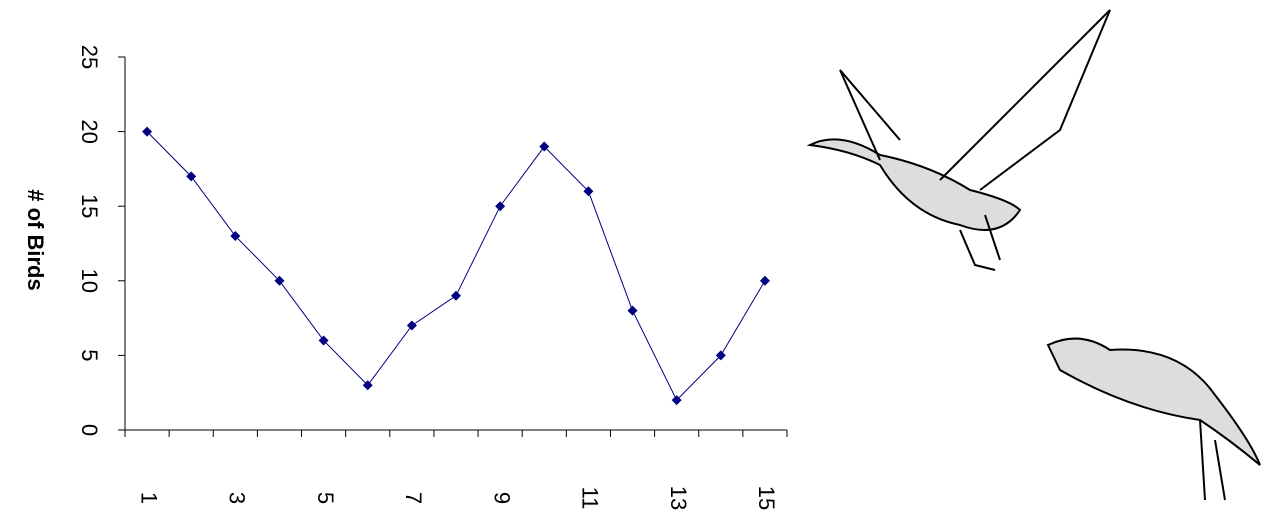  Describe the element at coordinates (89, 131) in the screenshot. I see `y-tick-label: 20` at that location.